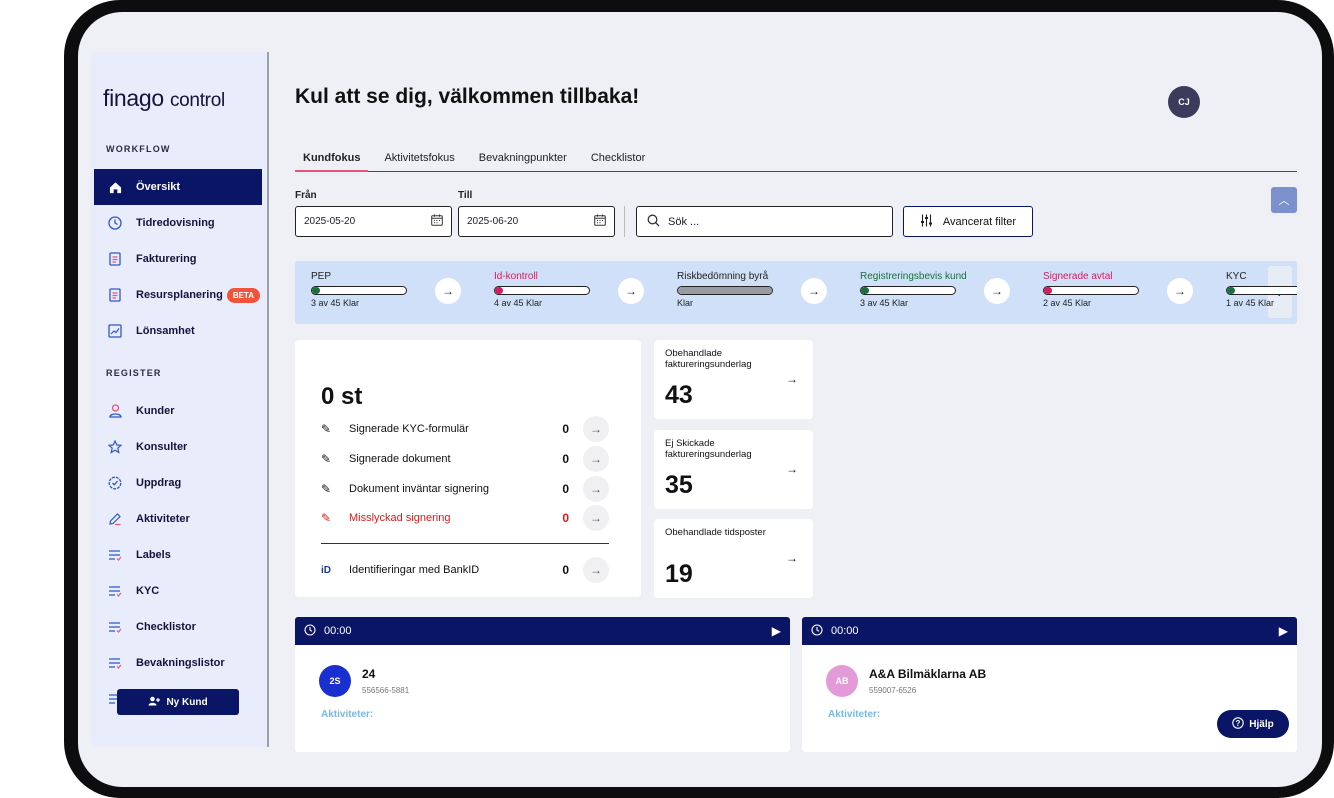  I want to click on sidebar-item-aktiviteter: Aktiviteter, so click(178, 519).